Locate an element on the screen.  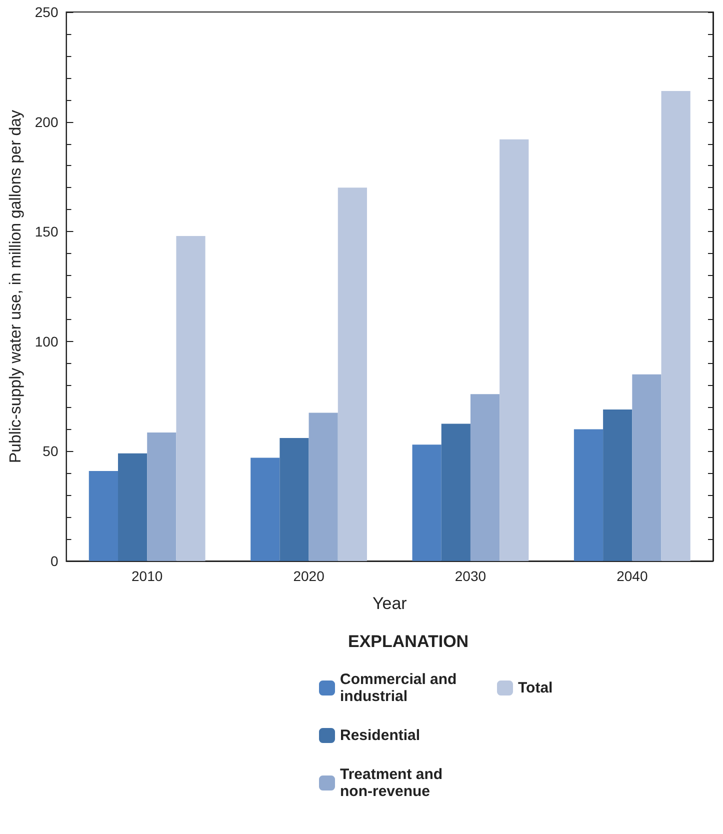
y-tick-label: 150 is located at coordinates (46, 232).